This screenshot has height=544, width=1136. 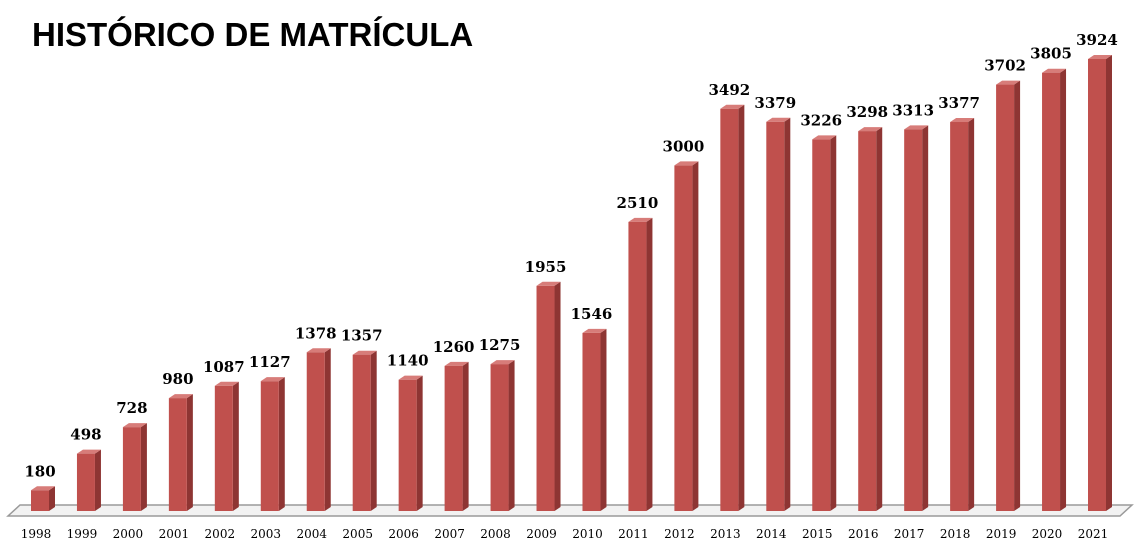 I want to click on value-label: 3805, so click(x=1051, y=54).